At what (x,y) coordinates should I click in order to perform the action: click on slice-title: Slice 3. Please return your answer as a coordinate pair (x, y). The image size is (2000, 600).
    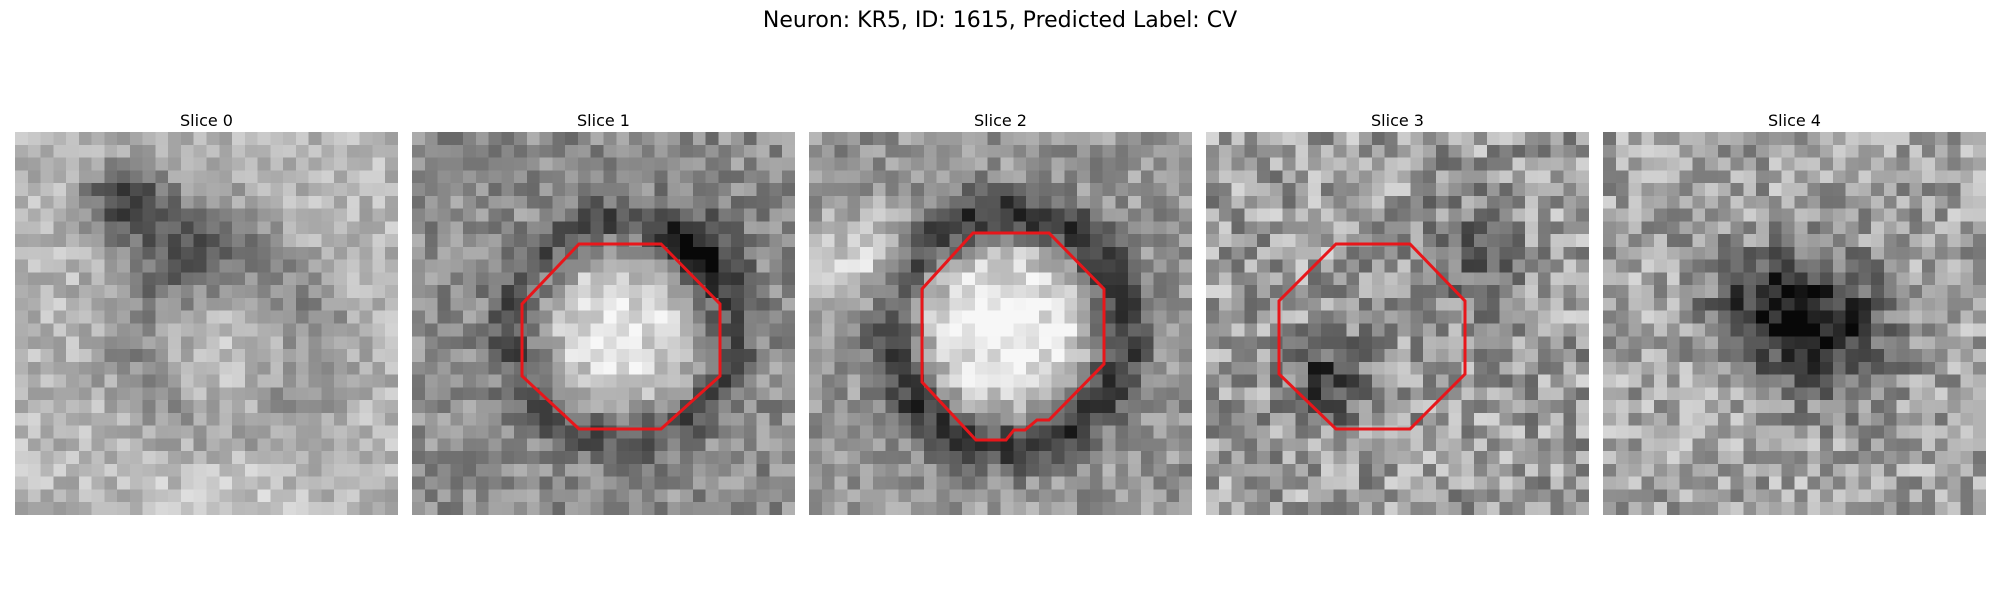
    Looking at the image, I should click on (1397, 120).